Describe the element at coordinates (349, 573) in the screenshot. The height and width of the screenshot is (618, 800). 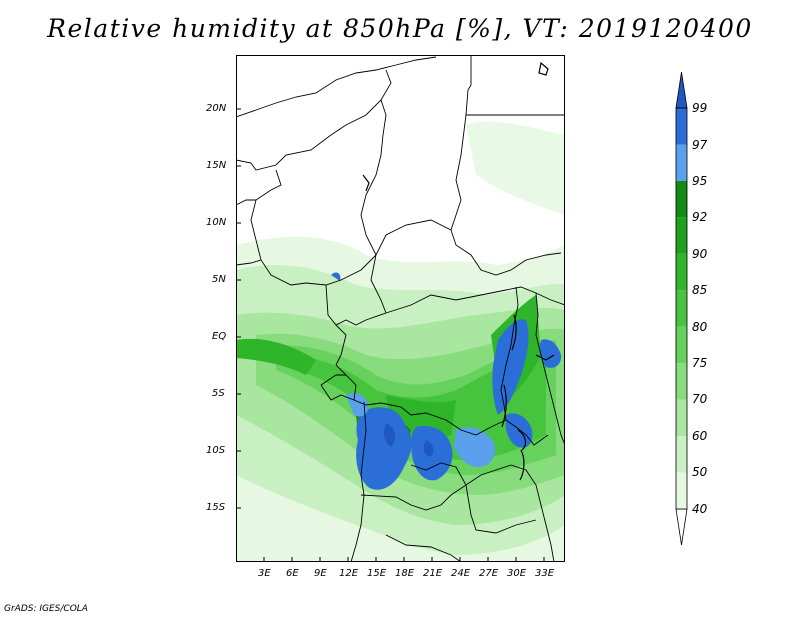
I see `lon-label-12e: 12E` at that location.